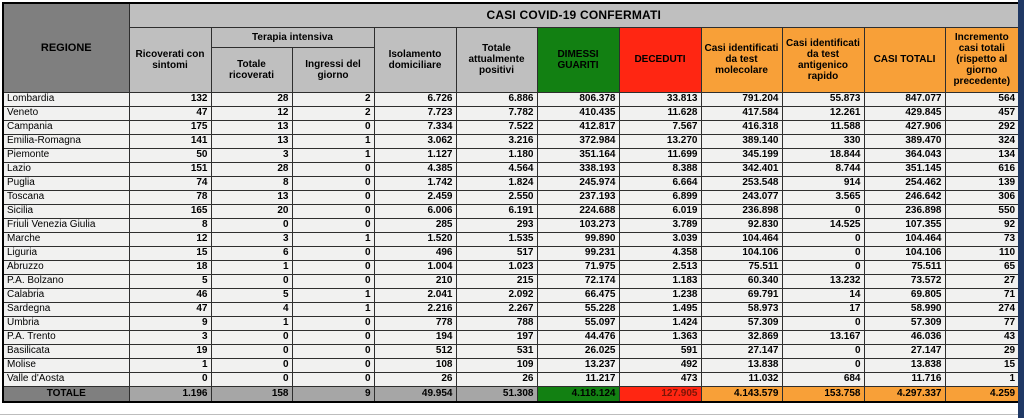 Image resolution: width=1024 pixels, height=418 pixels. What do you see at coordinates (496, 113) in the screenshot?
I see `value-cell: 7.782` at bounding box center [496, 113].